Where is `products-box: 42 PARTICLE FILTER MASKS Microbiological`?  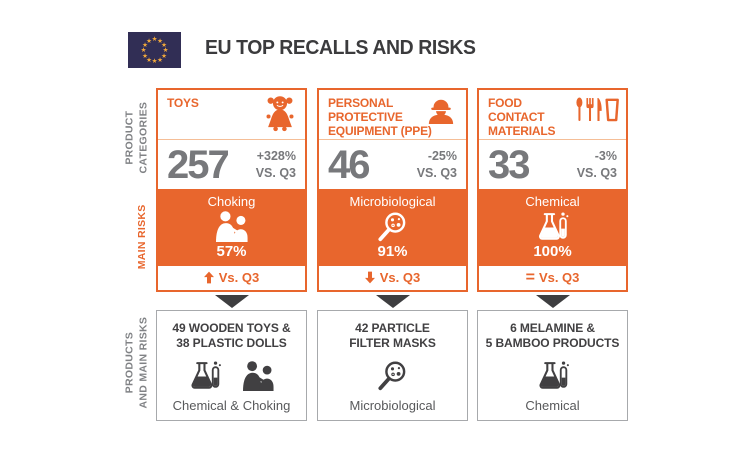
products-box: 42 PARTICLE FILTER MASKS Microbiological is located at coordinates (392, 365).